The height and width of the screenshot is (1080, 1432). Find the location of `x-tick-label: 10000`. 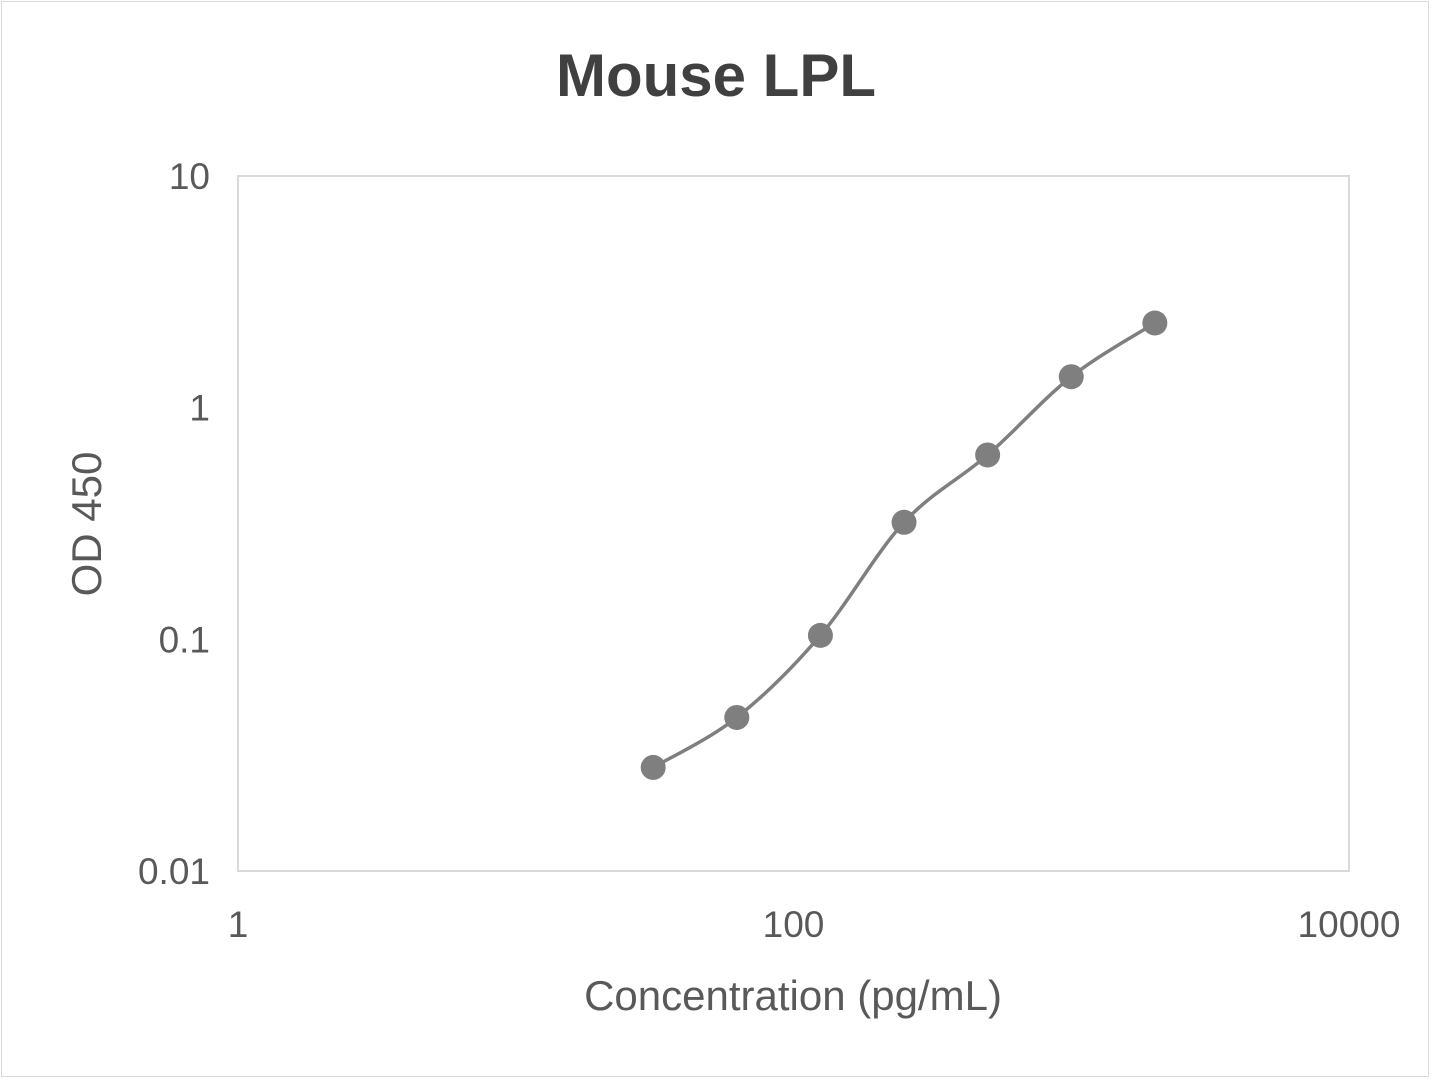

x-tick-label: 10000 is located at coordinates (1349, 924).